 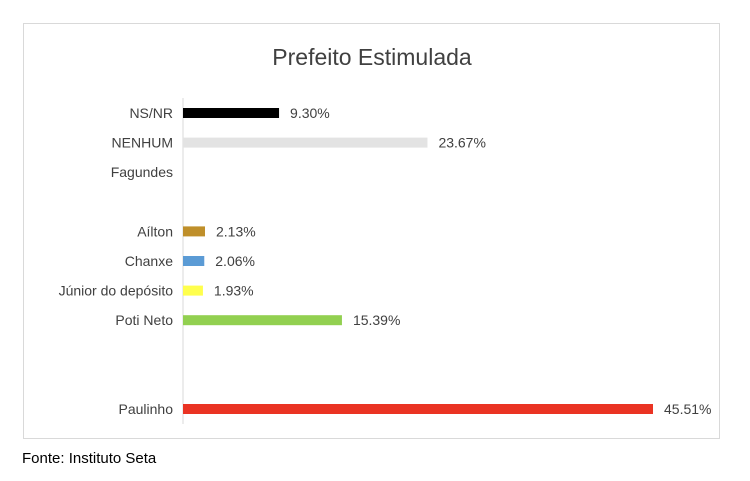 What do you see at coordinates (89, 458) in the screenshot?
I see `source-note: Fonte: Instituto Seta` at bounding box center [89, 458].